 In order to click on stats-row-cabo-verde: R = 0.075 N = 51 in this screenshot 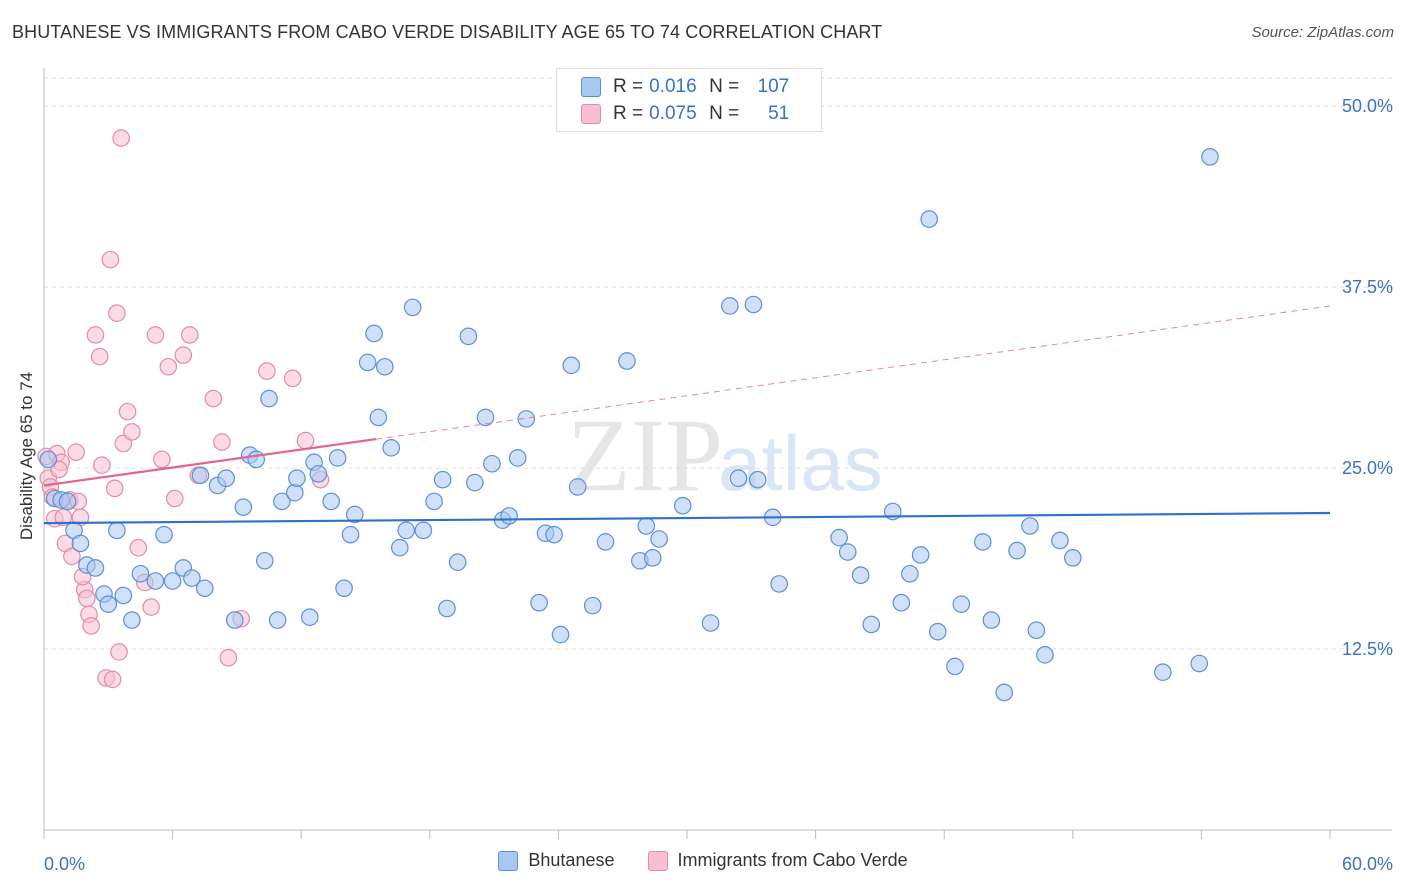, I will do `click(685, 114)`.